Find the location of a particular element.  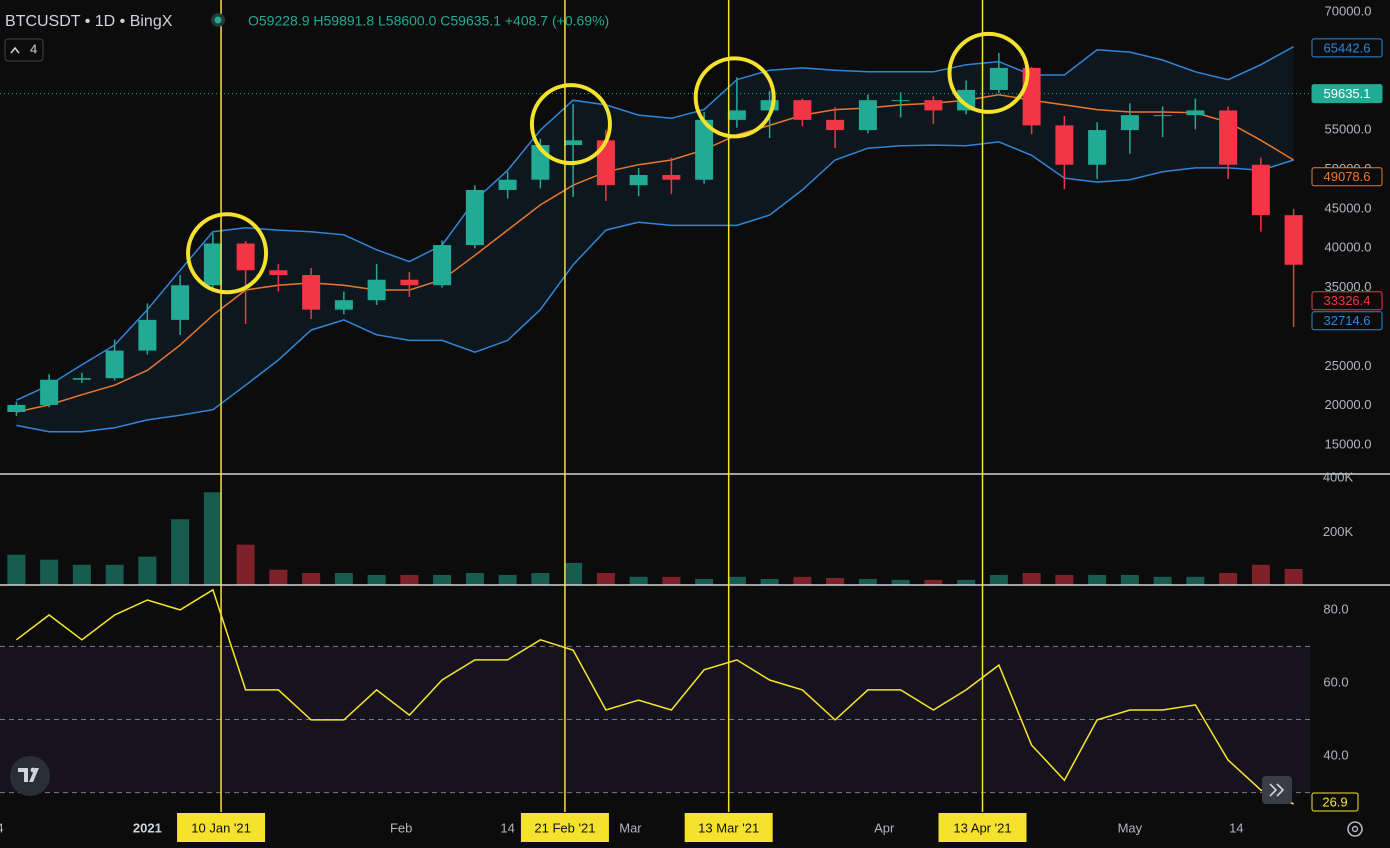

settings-button is located at coordinates (1355, 829).